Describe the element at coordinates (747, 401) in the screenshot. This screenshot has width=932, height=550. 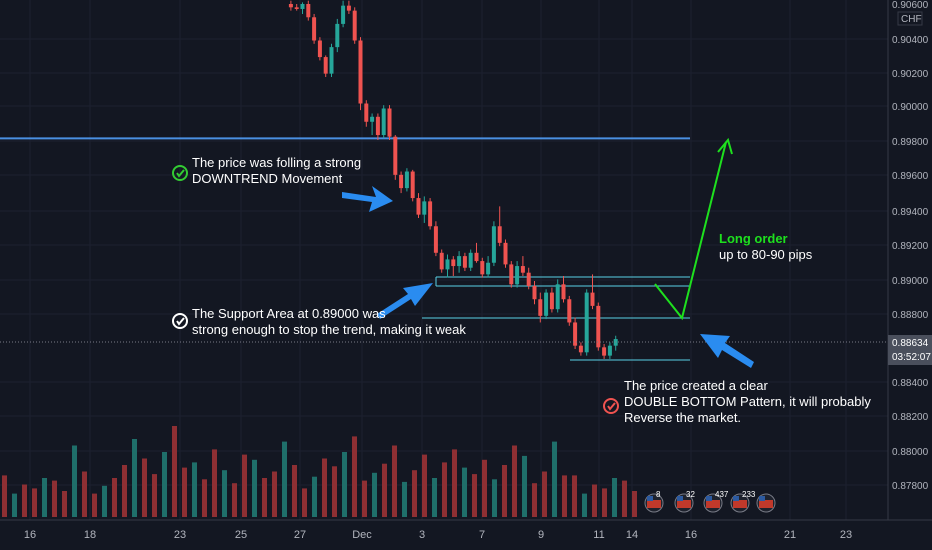
I see `double-bottom-line-2: DOUBLE BOTTOM Pattern, it will probably` at that location.